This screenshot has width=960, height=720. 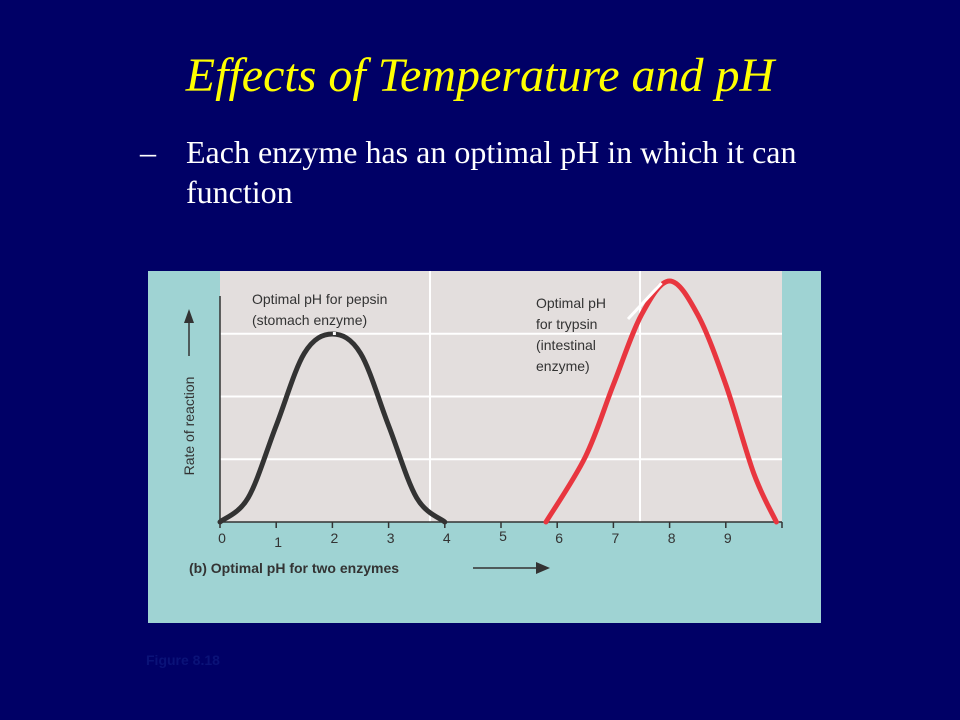 What do you see at coordinates (559, 538) in the screenshot?
I see `x-tick-label: 6` at bounding box center [559, 538].